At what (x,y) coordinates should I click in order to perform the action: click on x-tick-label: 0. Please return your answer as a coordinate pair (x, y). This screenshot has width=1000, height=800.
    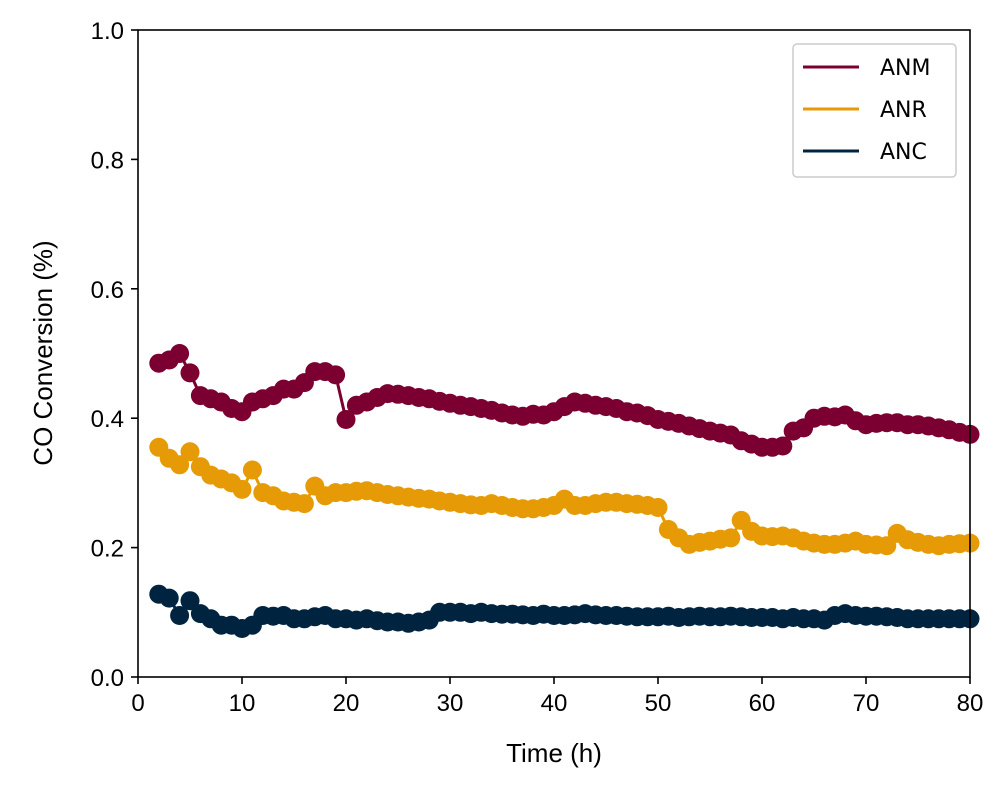
    Looking at the image, I should click on (137, 703).